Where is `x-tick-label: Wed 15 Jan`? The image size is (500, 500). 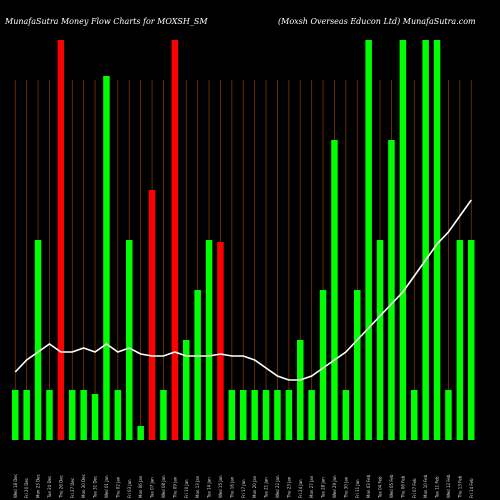 x-tick-label: Wed 15 Jan is located at coordinates (220, 486).